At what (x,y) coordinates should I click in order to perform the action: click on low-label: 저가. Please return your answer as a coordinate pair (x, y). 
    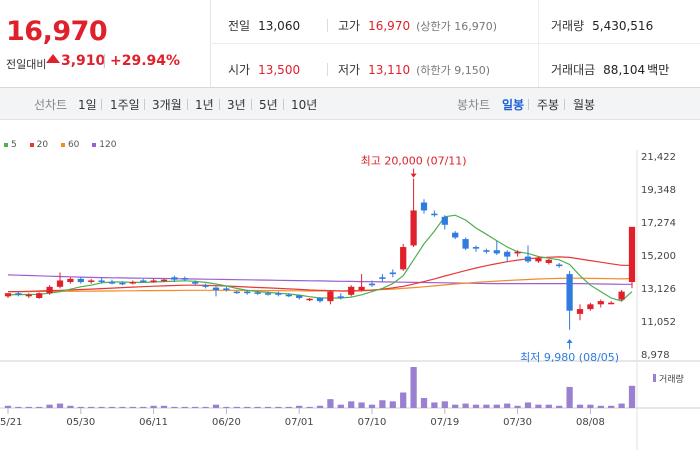
    Looking at the image, I should click on (349, 70).